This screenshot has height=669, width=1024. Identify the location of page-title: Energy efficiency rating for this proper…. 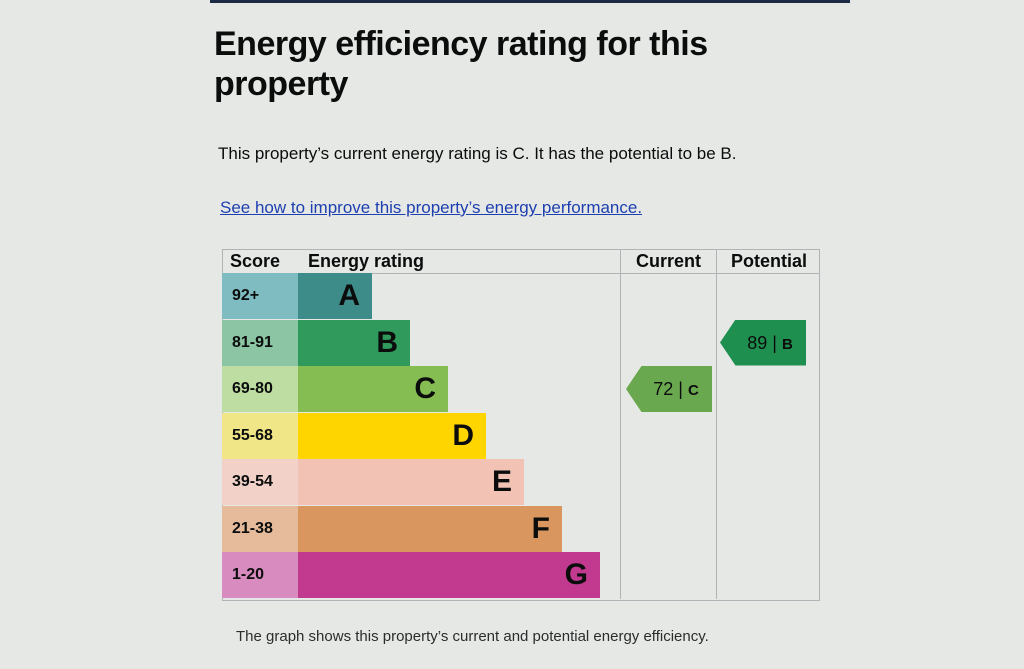
(461, 64).